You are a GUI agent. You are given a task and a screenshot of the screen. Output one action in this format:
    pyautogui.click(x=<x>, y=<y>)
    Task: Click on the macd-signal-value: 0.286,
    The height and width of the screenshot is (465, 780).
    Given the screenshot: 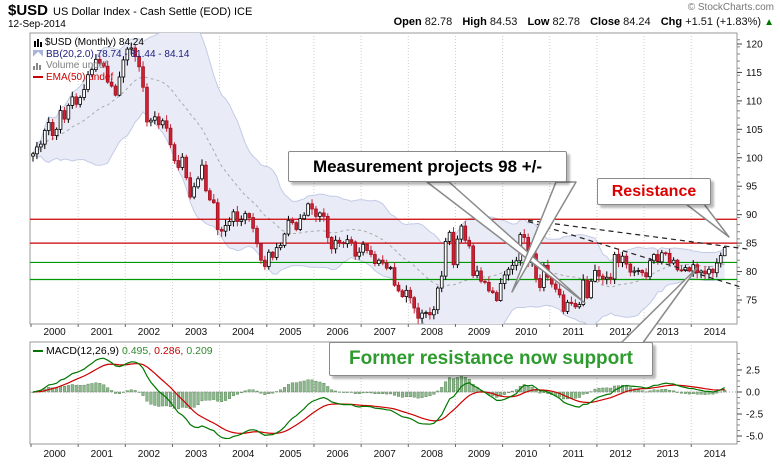 What is the action you would take?
    pyautogui.click(x=169, y=351)
    